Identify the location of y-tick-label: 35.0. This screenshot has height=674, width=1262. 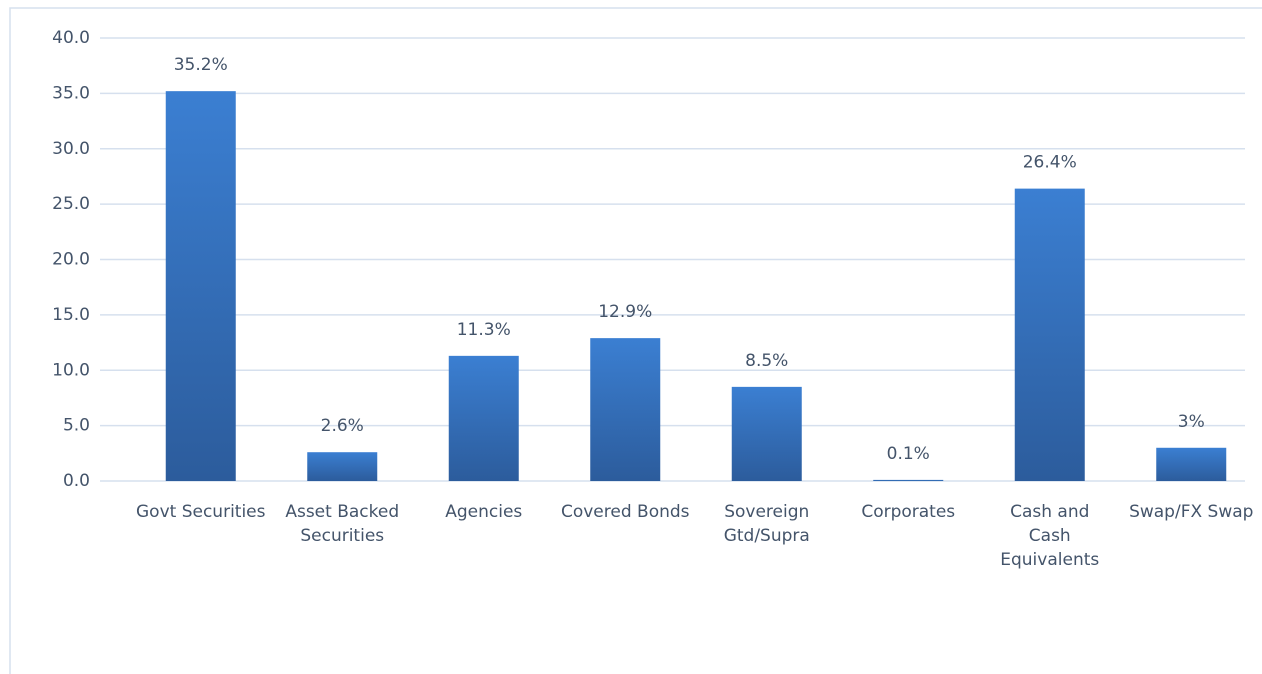
(71, 93).